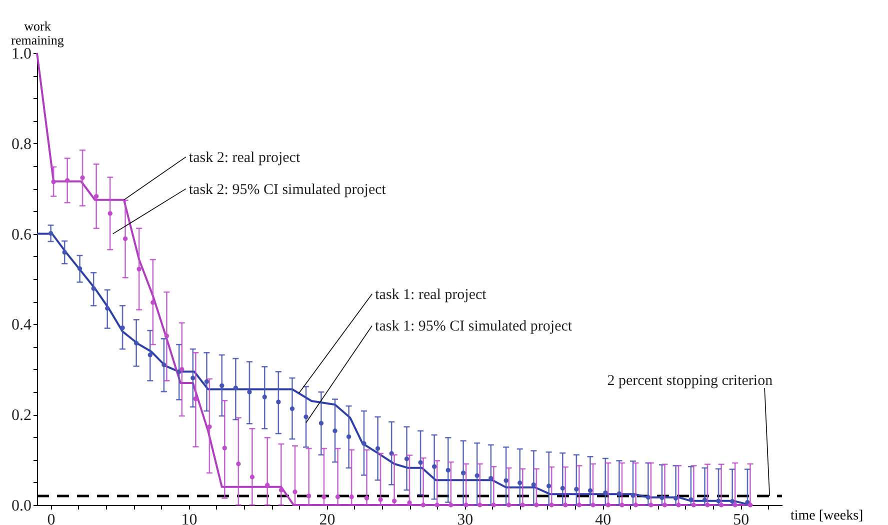 This screenshot has height=525, width=888. I want to click on annotation: 2 percent stopping criterion, so click(690, 380).